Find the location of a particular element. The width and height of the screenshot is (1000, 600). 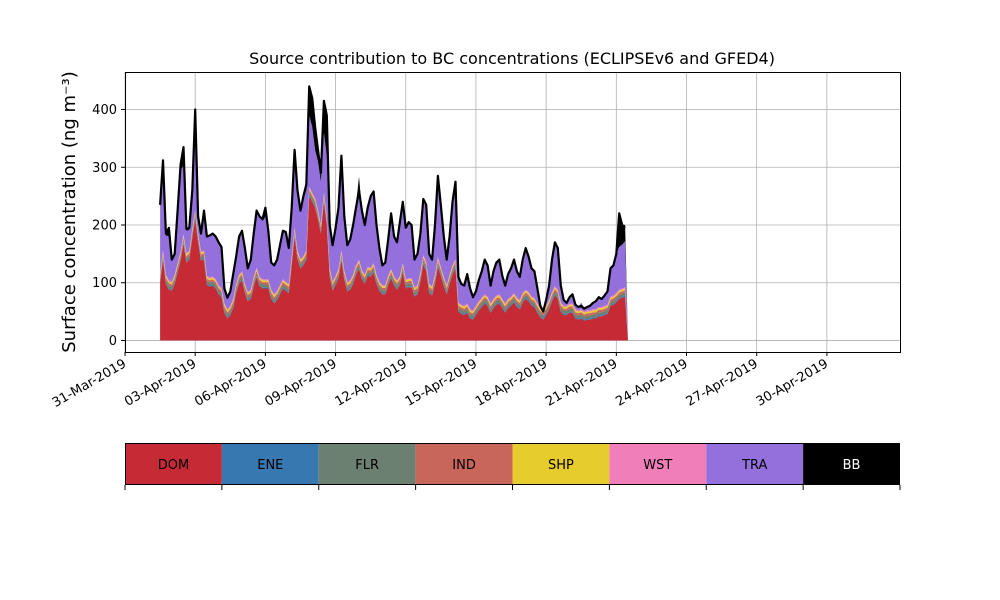

legend-swatch-shp is located at coordinates (561, 464).